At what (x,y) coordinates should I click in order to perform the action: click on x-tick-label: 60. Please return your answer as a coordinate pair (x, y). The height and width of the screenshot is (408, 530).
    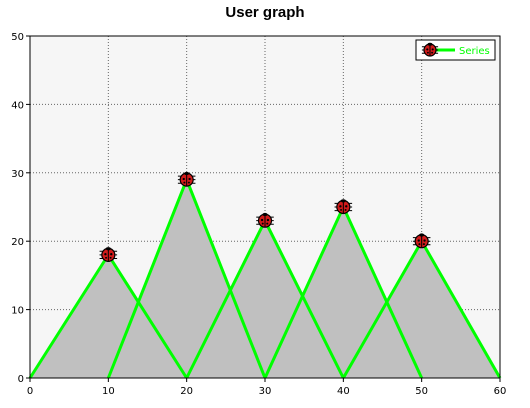
    Looking at the image, I should click on (500, 391).